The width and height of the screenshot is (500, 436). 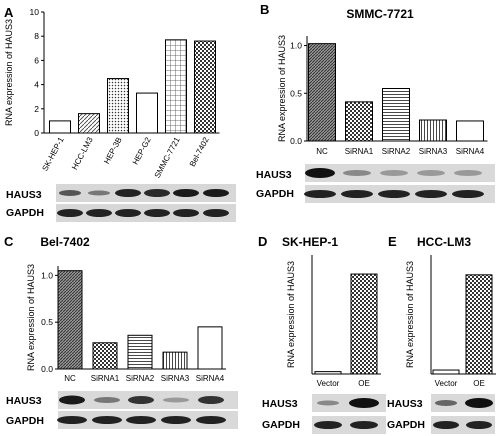 I want to click on x-tick-label: SiRNA1, so click(x=359, y=151).